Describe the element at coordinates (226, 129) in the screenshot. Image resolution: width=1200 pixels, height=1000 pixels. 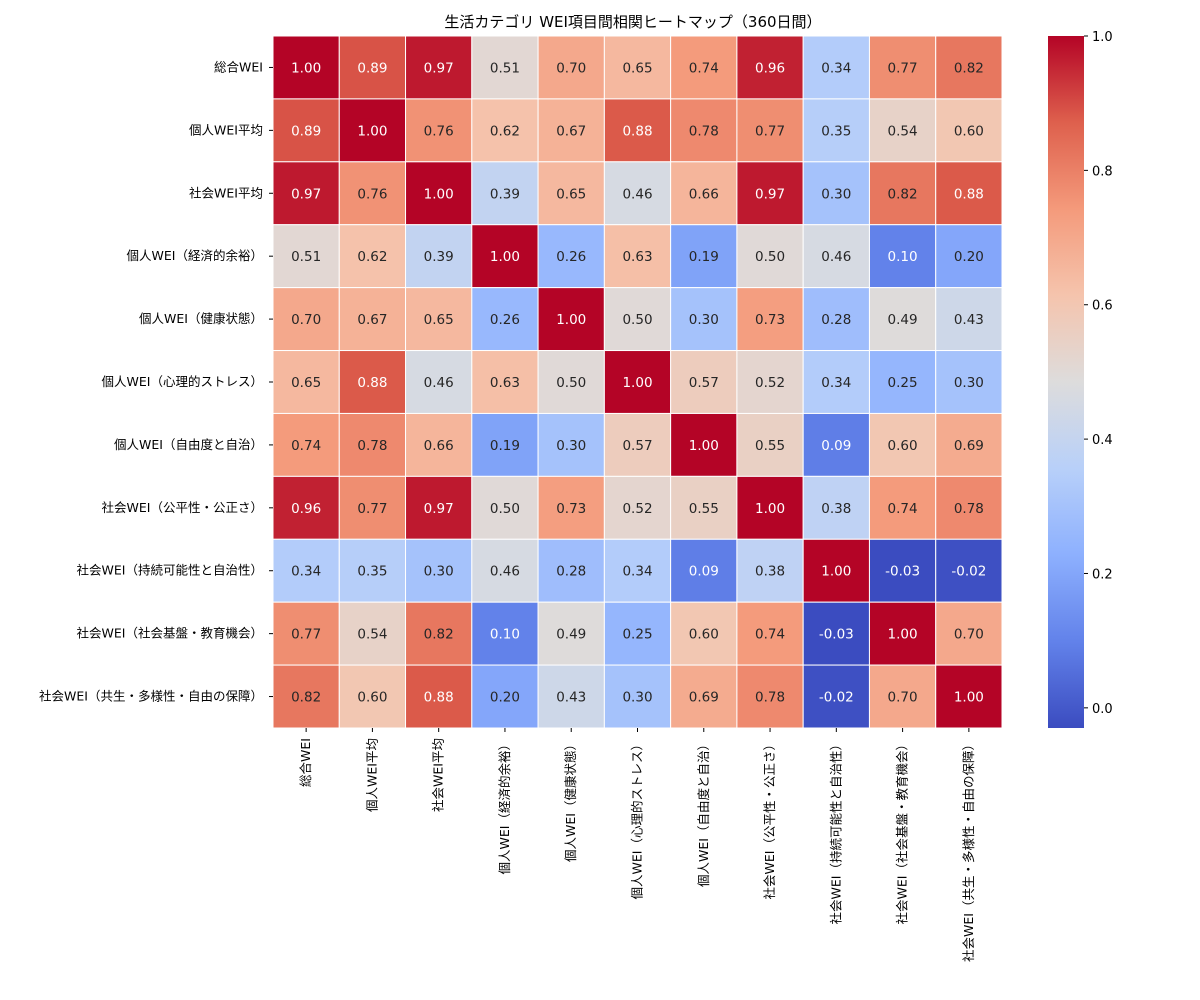
I see `y-tick-label: 個人WEI平均` at that location.